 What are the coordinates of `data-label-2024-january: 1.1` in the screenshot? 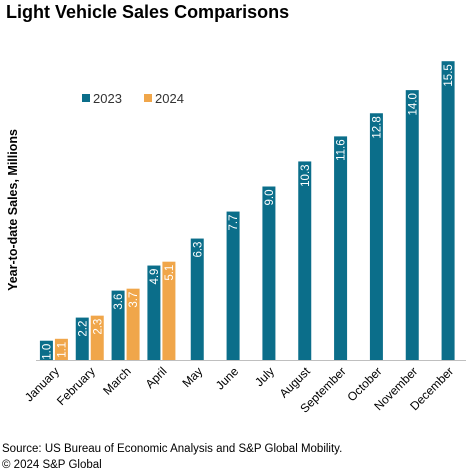 It's located at (62, 350).